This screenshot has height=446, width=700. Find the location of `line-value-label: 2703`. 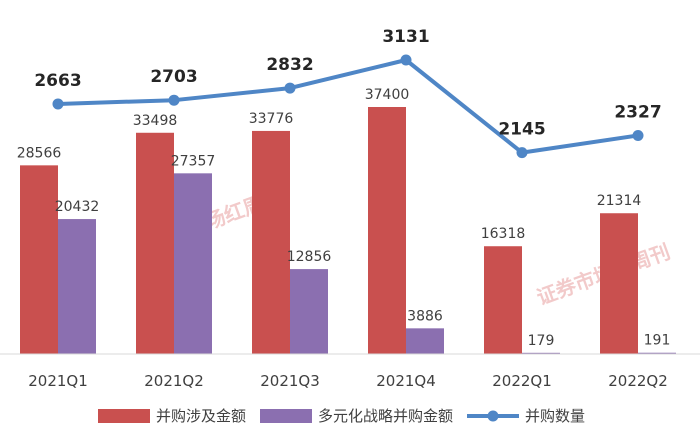

line-value-label: 2703 is located at coordinates (173, 77).